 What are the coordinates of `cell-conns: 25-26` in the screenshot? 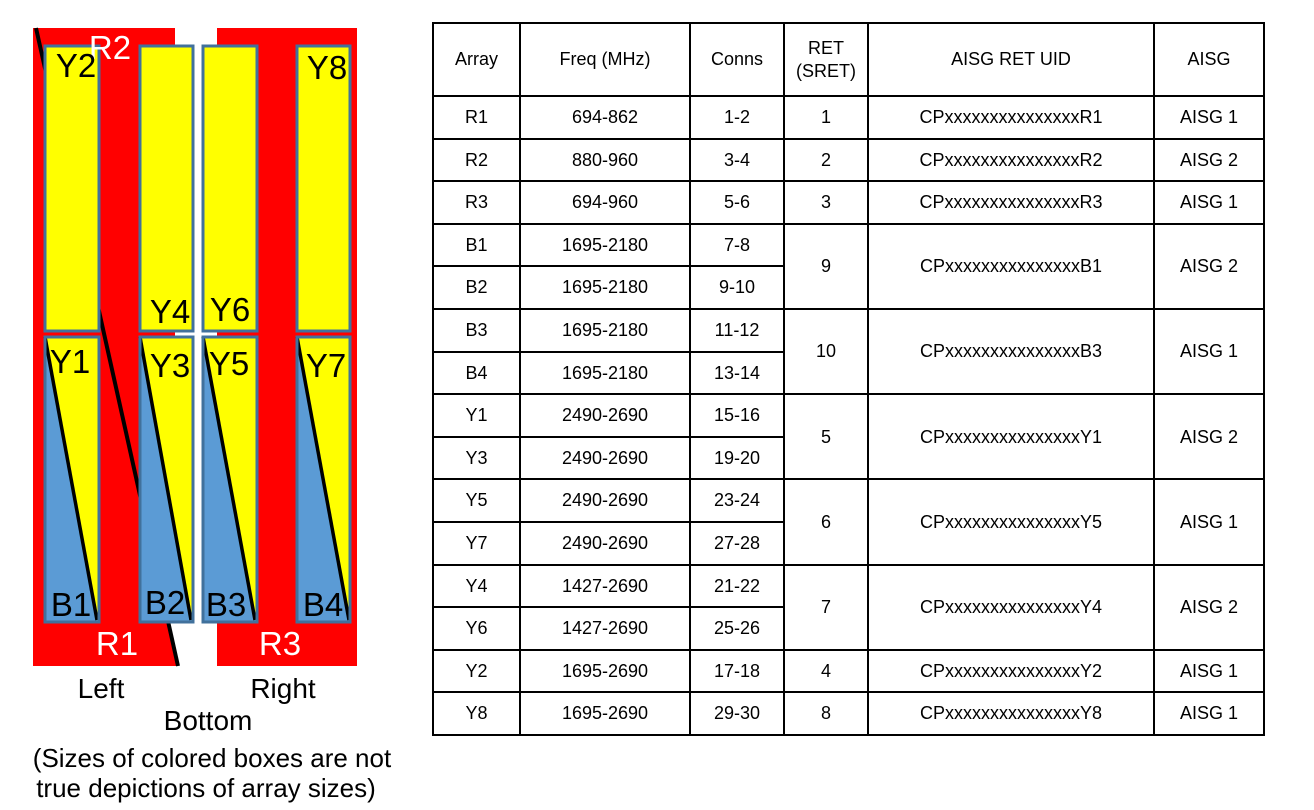 It's located at (737, 628).